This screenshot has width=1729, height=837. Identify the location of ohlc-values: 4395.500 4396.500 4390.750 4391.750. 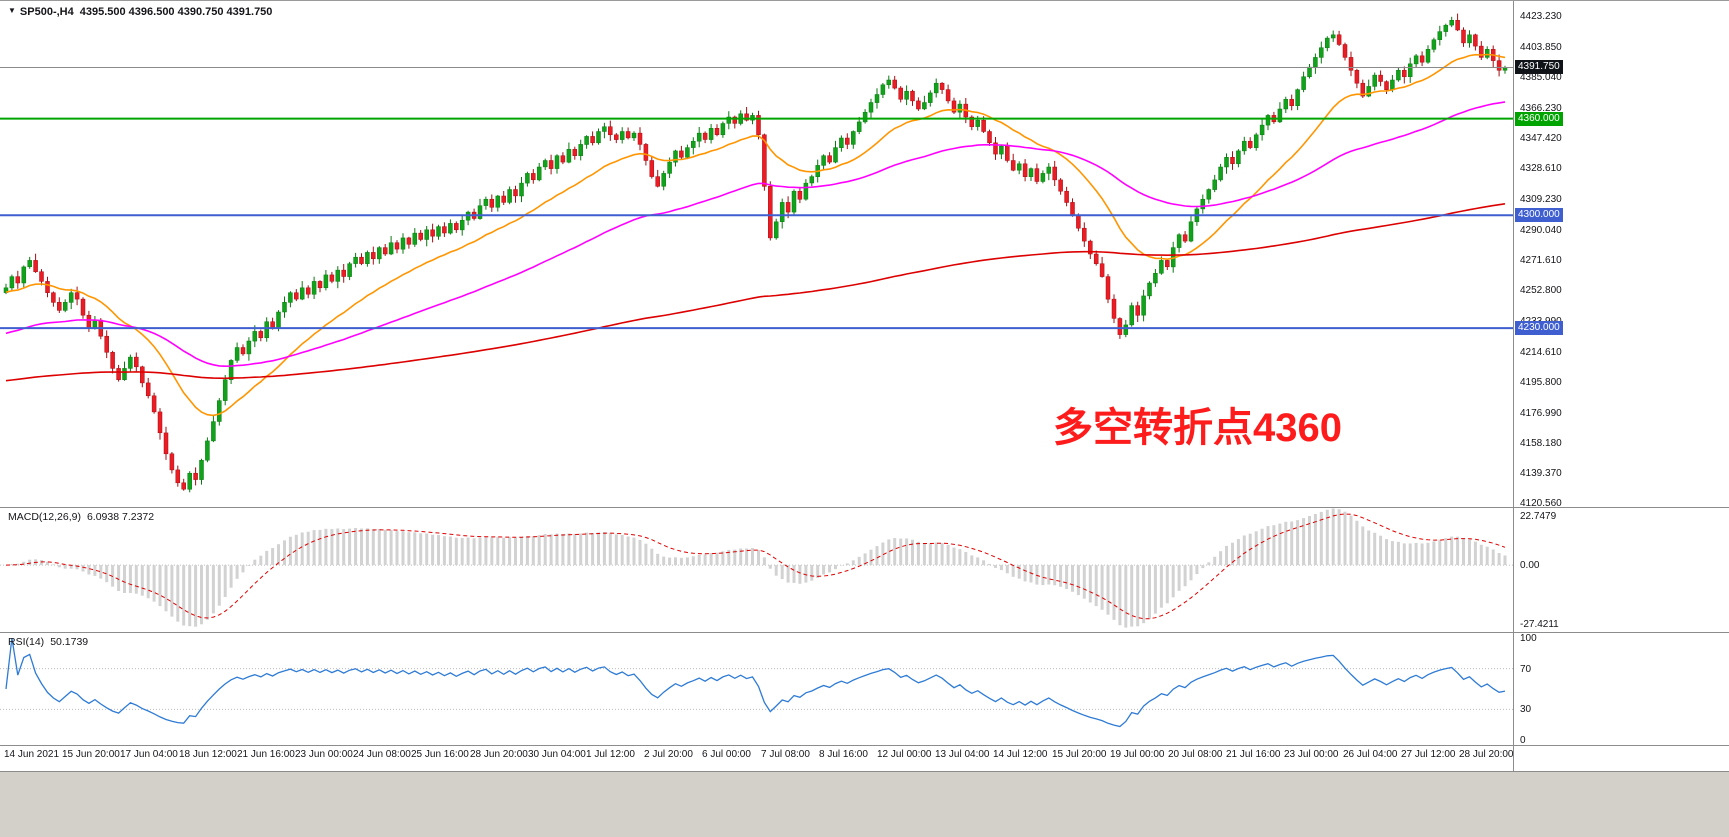
(176, 12).